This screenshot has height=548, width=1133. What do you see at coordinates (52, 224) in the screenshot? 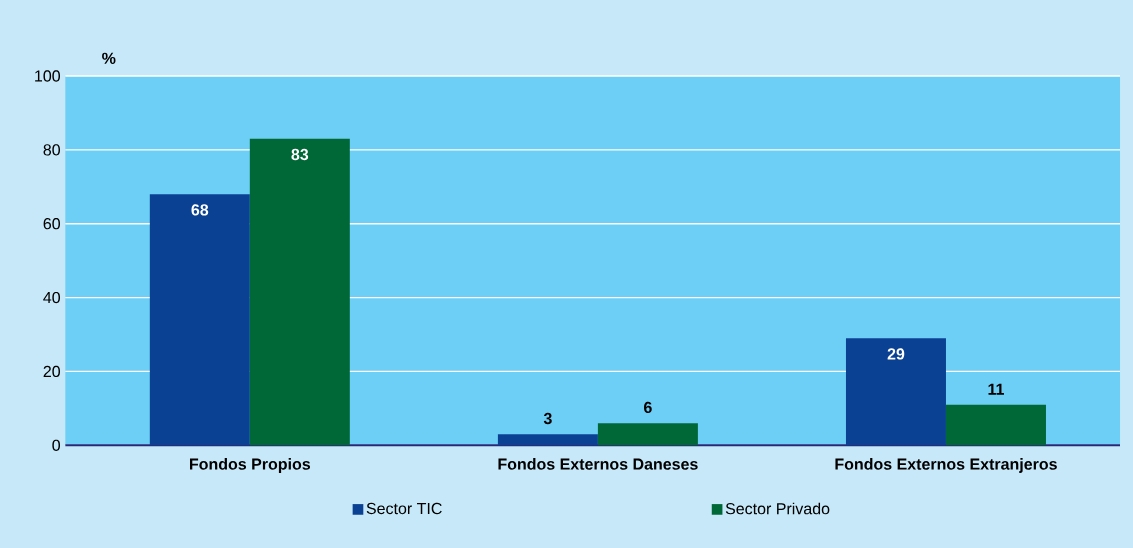
I see `y-tick-label: 60` at bounding box center [52, 224].